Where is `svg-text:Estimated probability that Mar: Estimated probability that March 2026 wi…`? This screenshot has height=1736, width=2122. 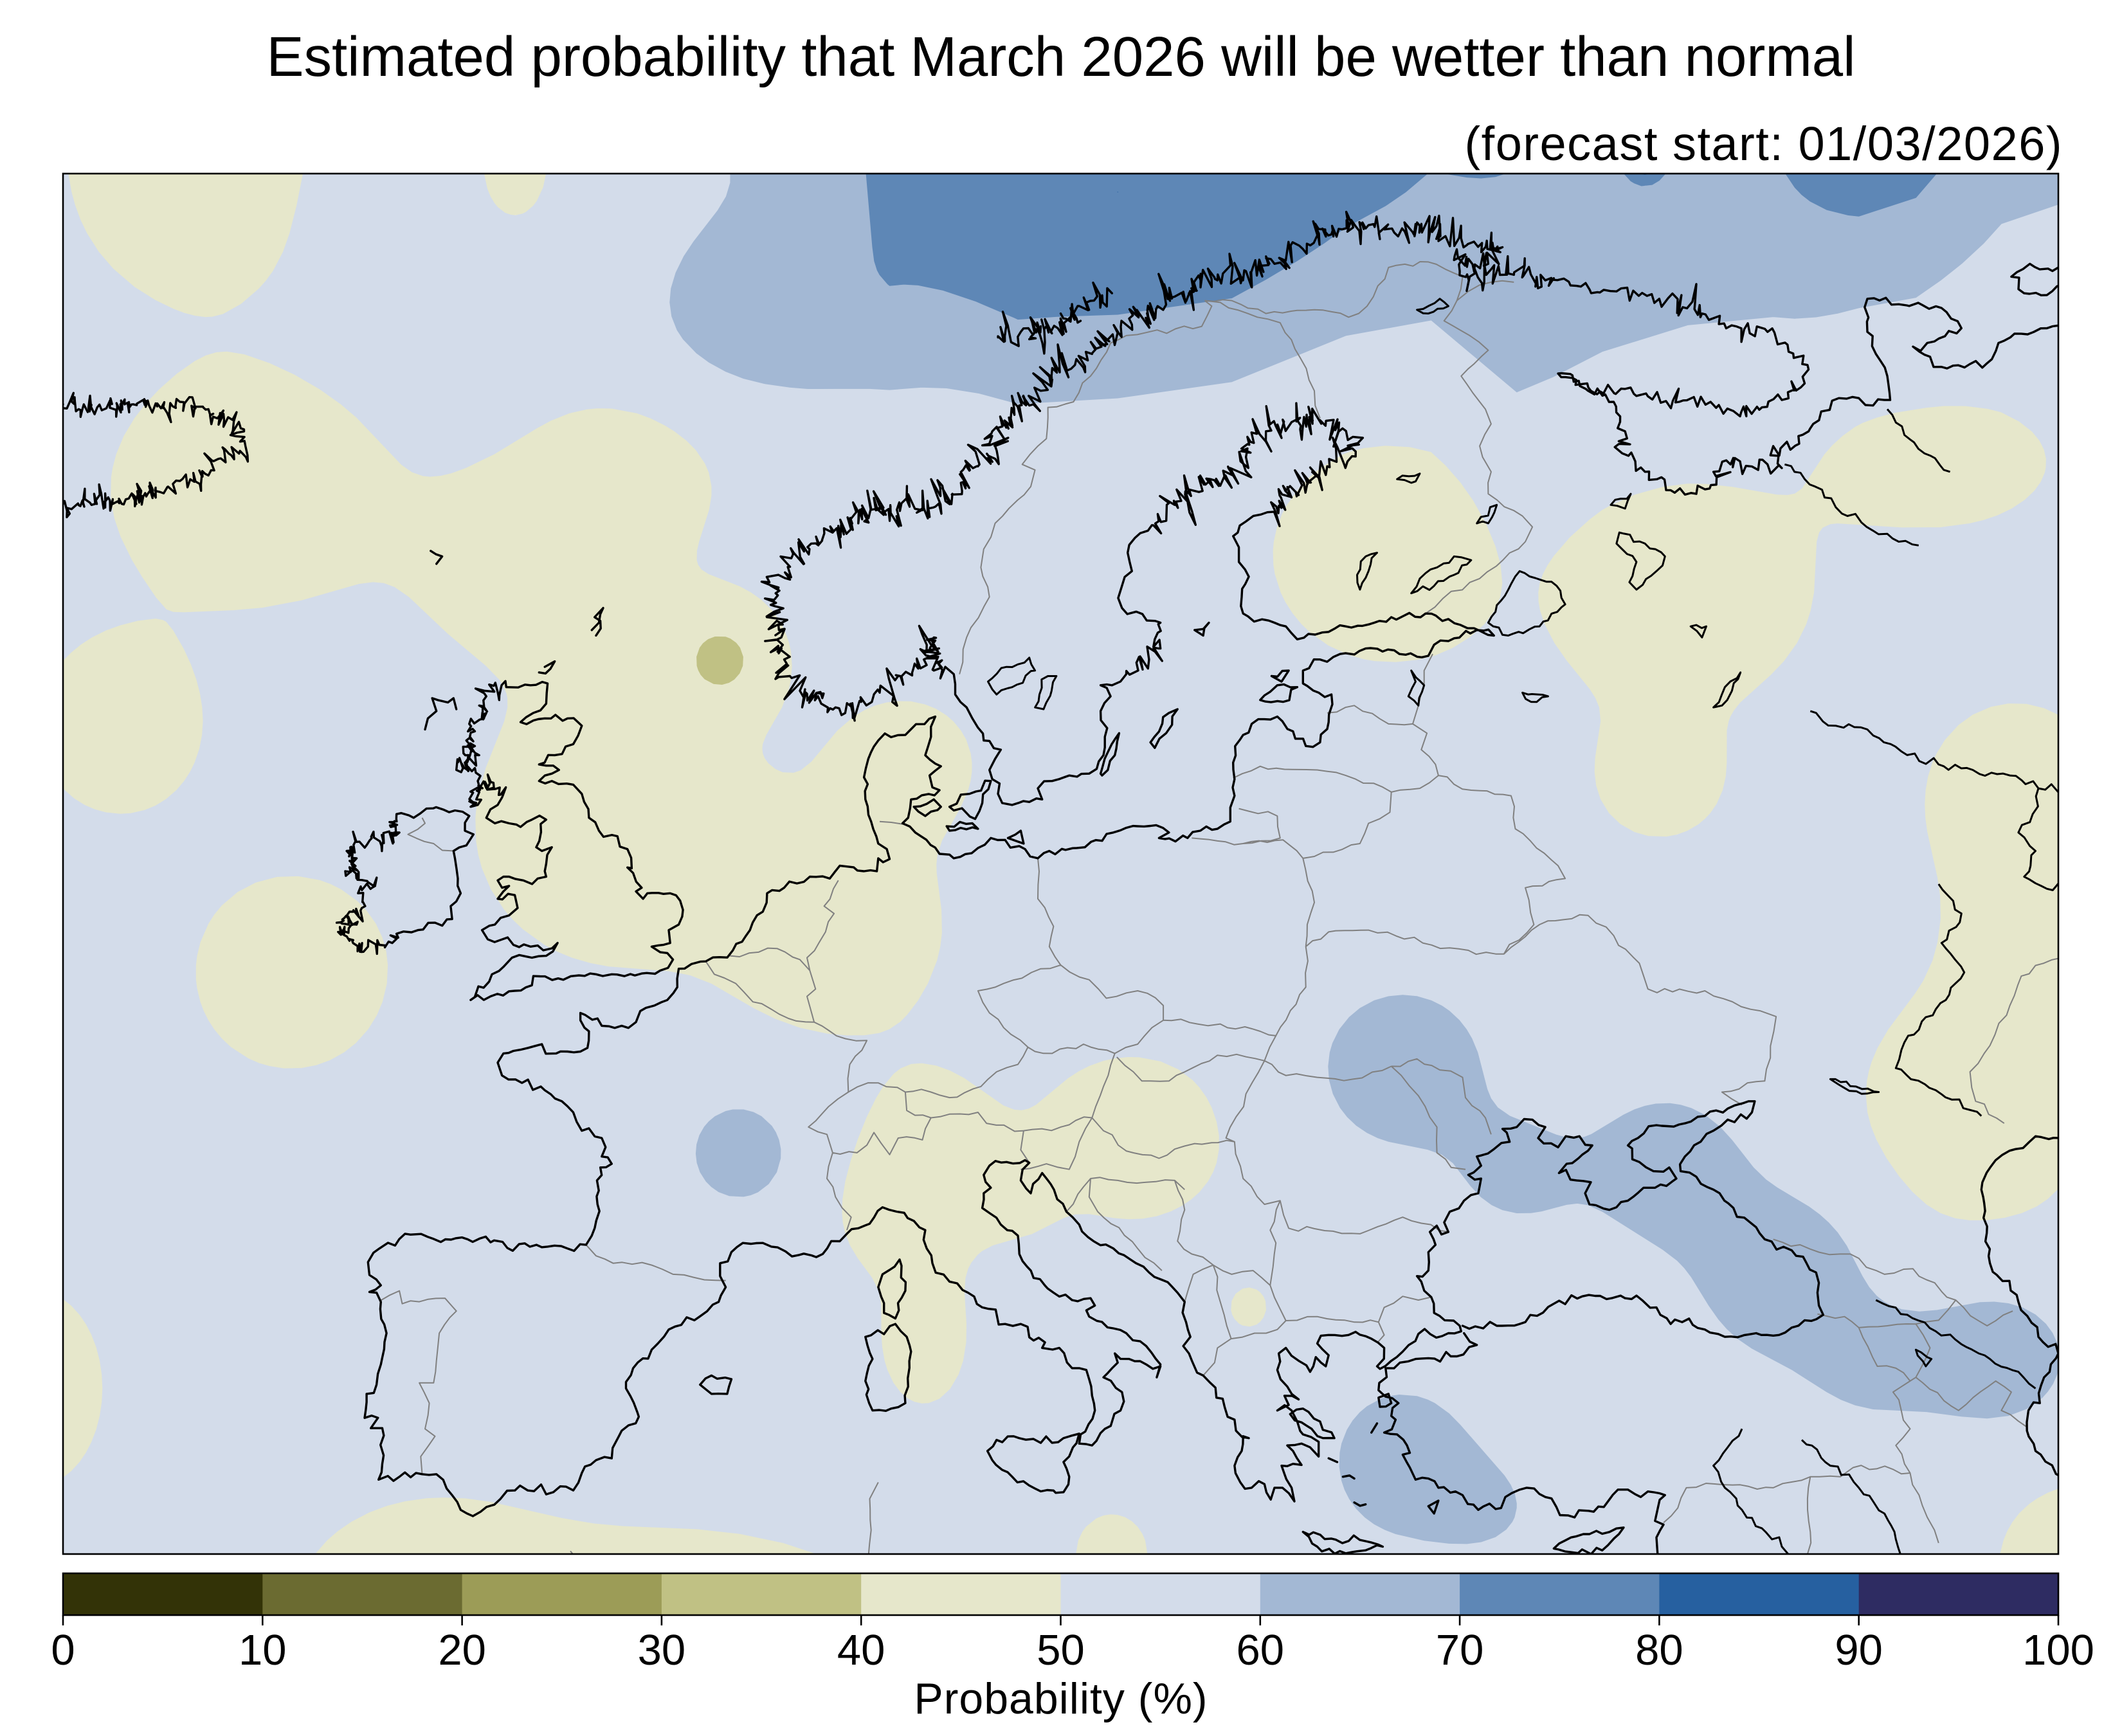 svg-text:Estimated probability that Mar: Estimated probability that March 2026 wi… is located at coordinates (1060, 57).